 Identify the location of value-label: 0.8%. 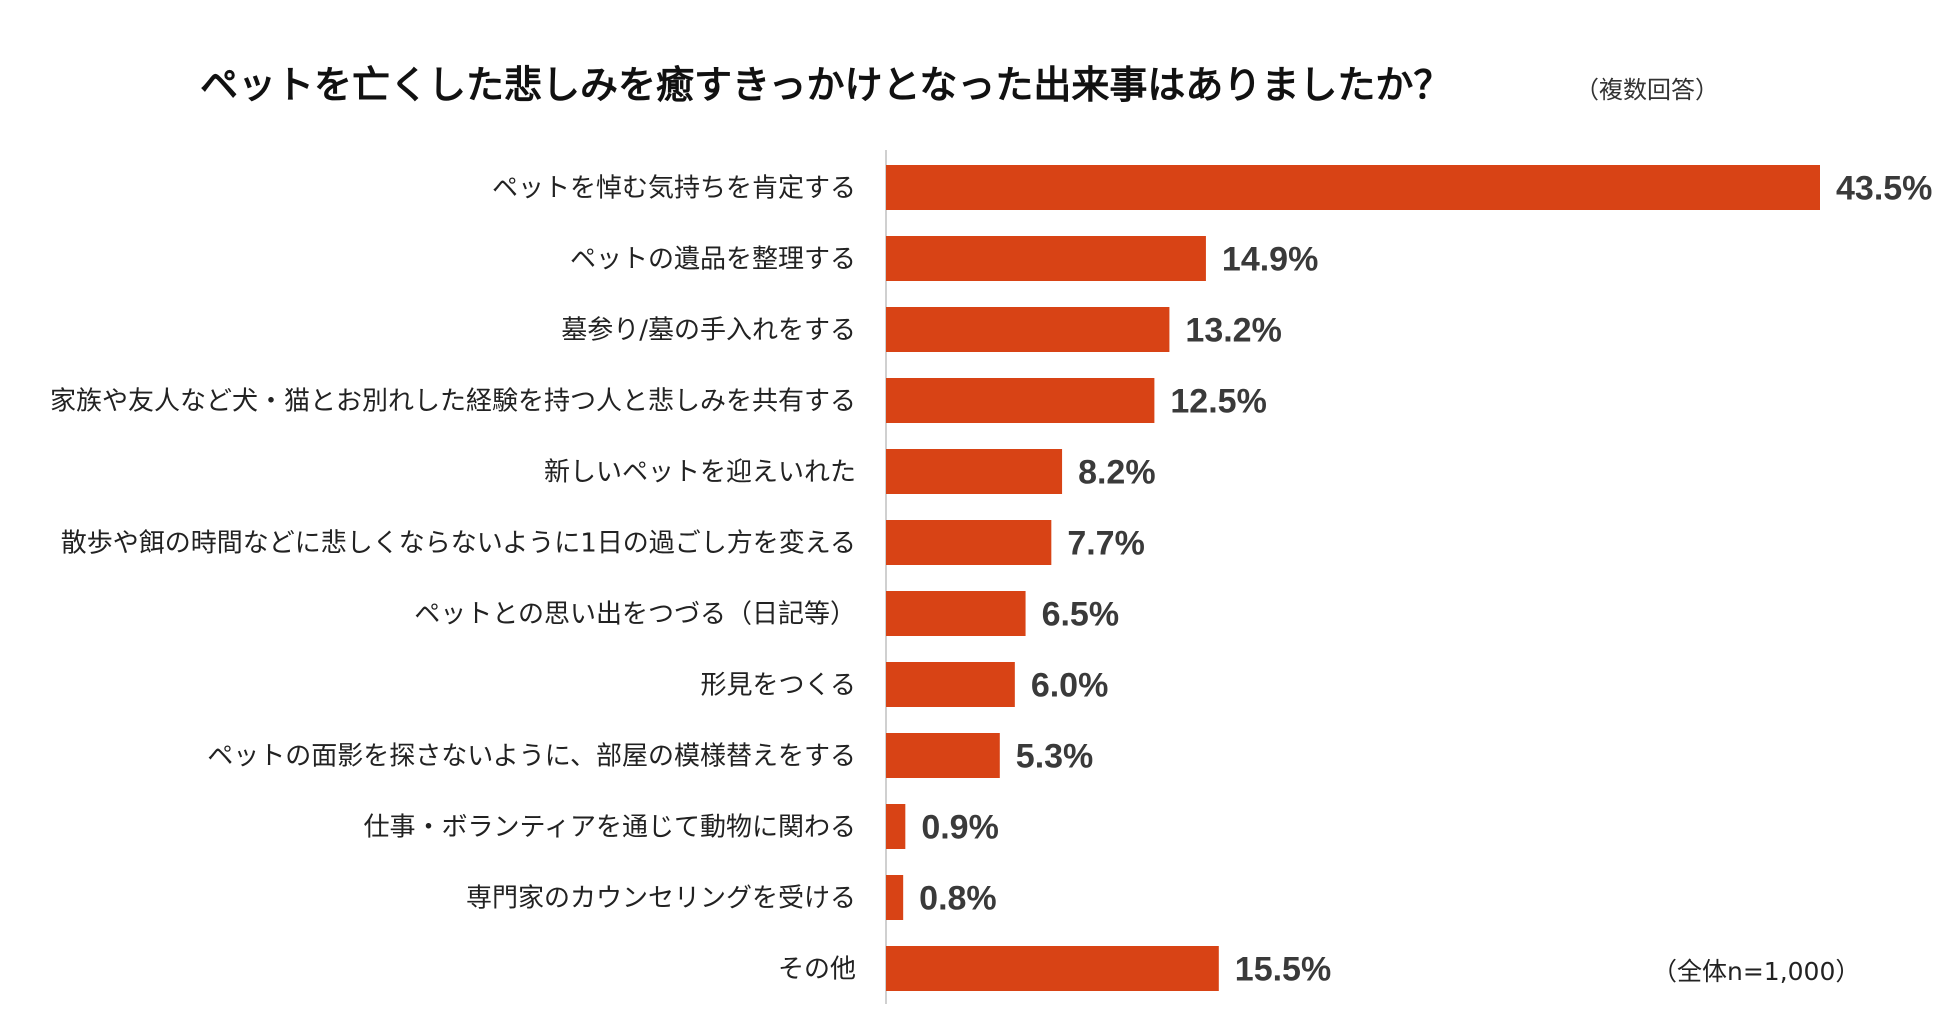
(958, 899).